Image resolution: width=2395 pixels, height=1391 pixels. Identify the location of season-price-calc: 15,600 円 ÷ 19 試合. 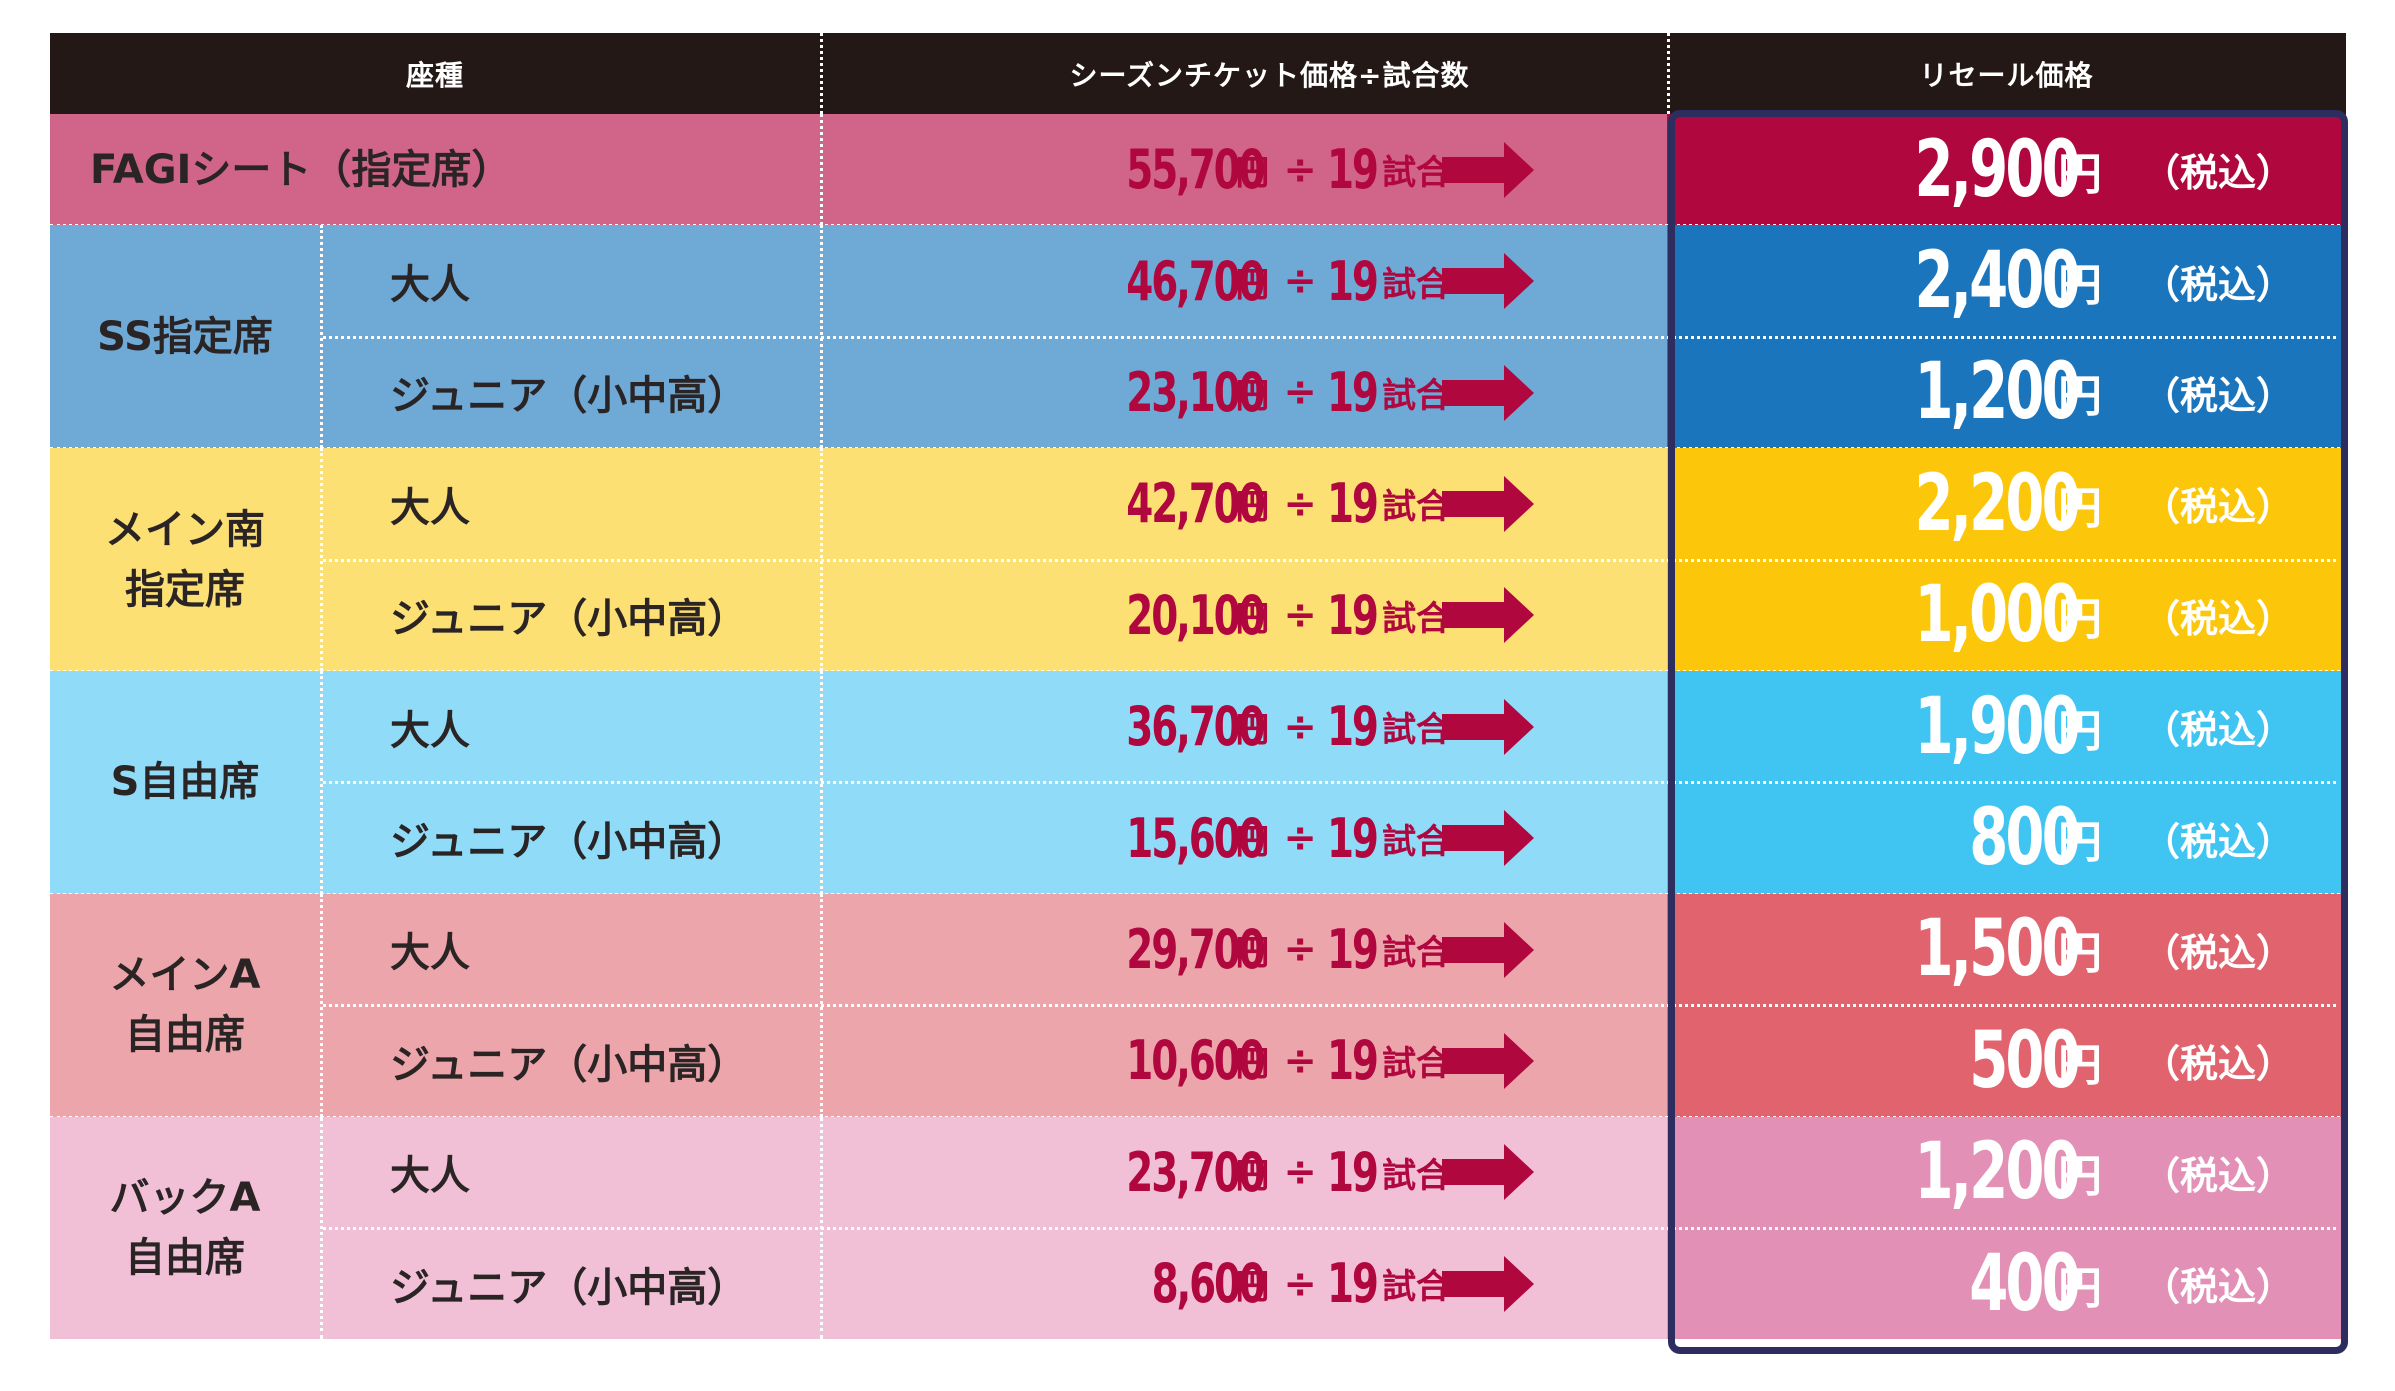
(1135, 837).